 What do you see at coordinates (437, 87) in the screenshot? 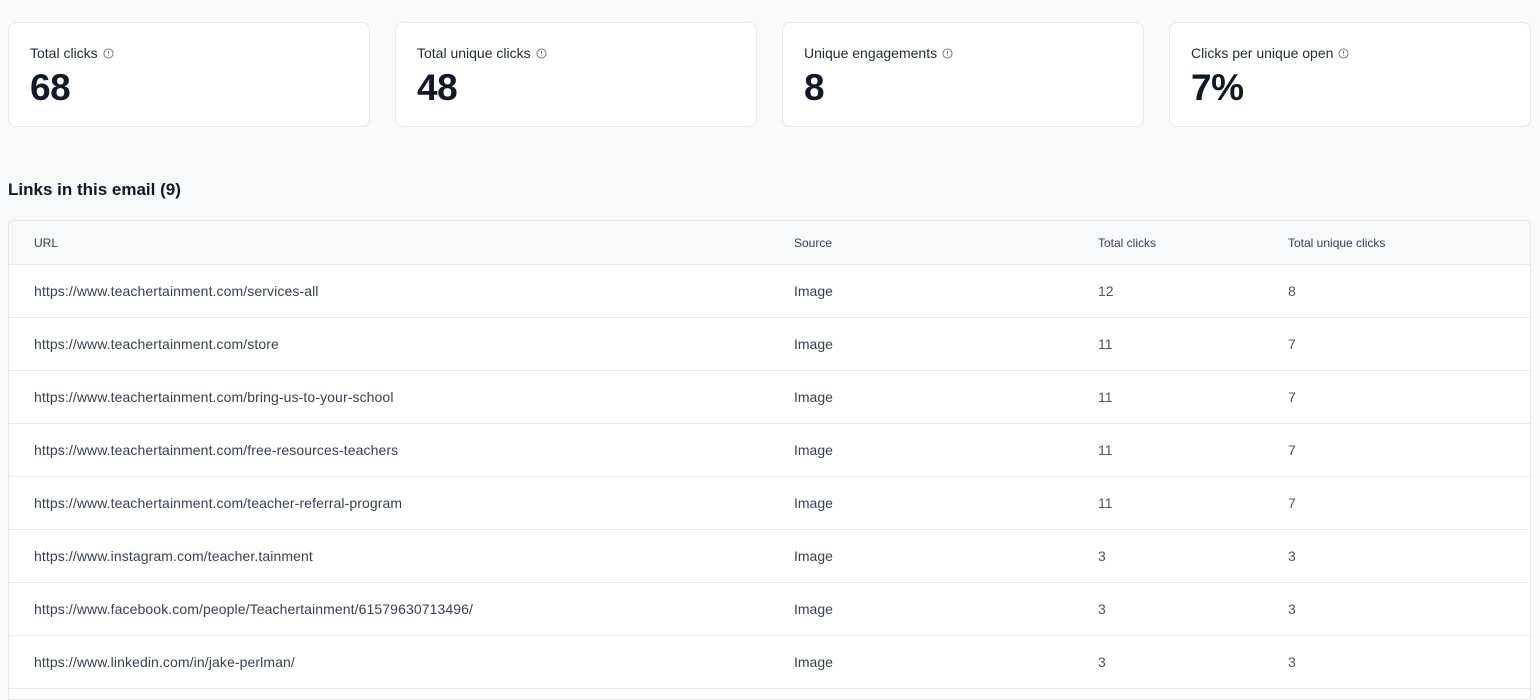
I see `stat-value: 48` at bounding box center [437, 87].